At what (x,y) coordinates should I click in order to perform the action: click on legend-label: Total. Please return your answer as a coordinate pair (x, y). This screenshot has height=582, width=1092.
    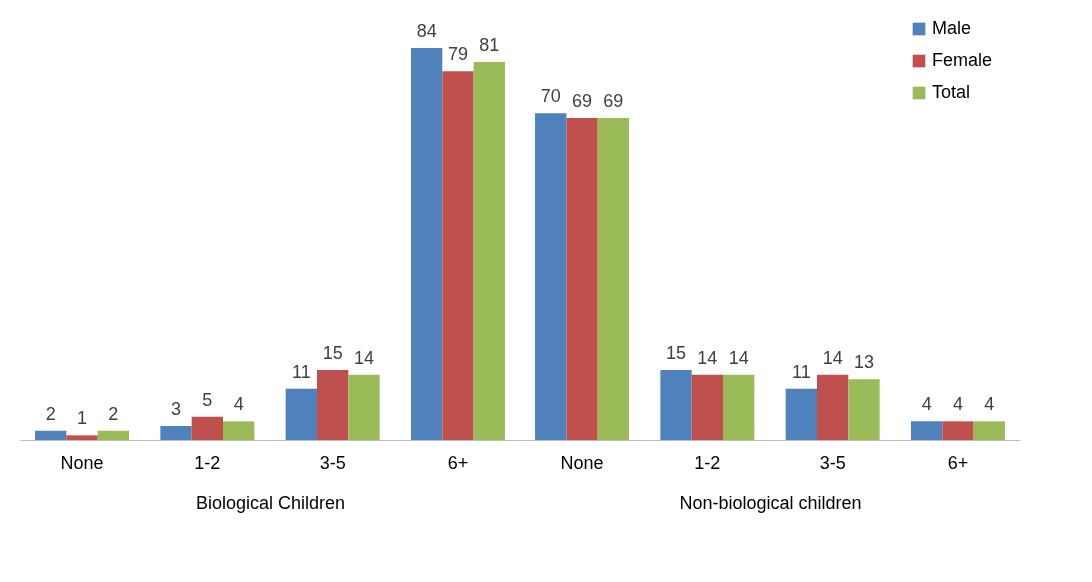
    Looking at the image, I should click on (951, 92).